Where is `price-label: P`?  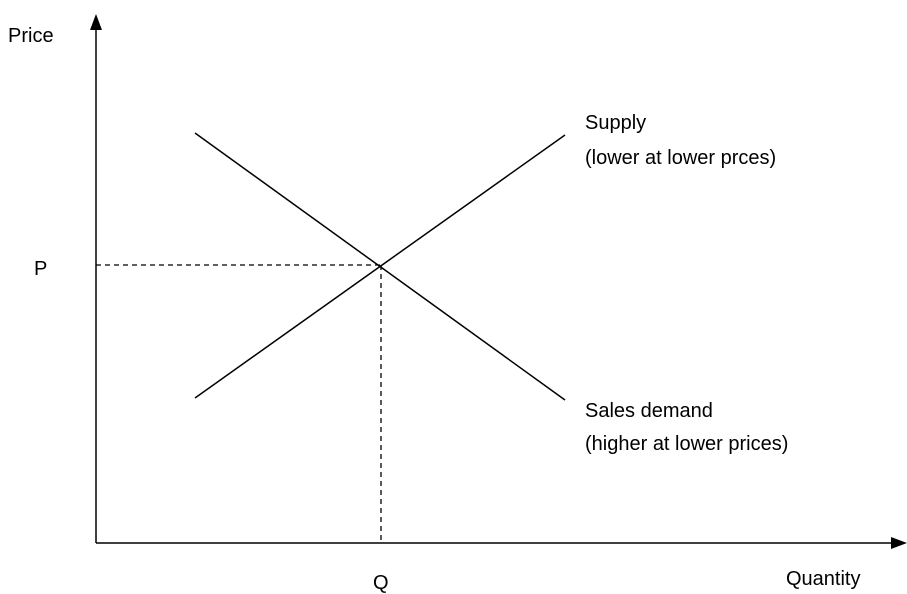
price-label: P is located at coordinates (40, 269).